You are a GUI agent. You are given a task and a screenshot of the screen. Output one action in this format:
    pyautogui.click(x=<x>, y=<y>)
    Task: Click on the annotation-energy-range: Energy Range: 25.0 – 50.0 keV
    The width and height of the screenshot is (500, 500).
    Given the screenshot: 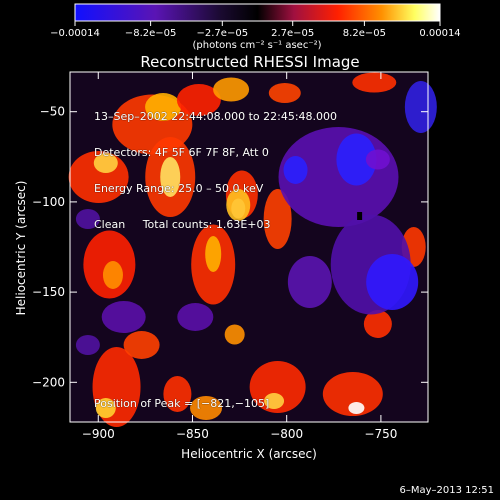 What is the action you would take?
    pyautogui.click(x=179, y=188)
    